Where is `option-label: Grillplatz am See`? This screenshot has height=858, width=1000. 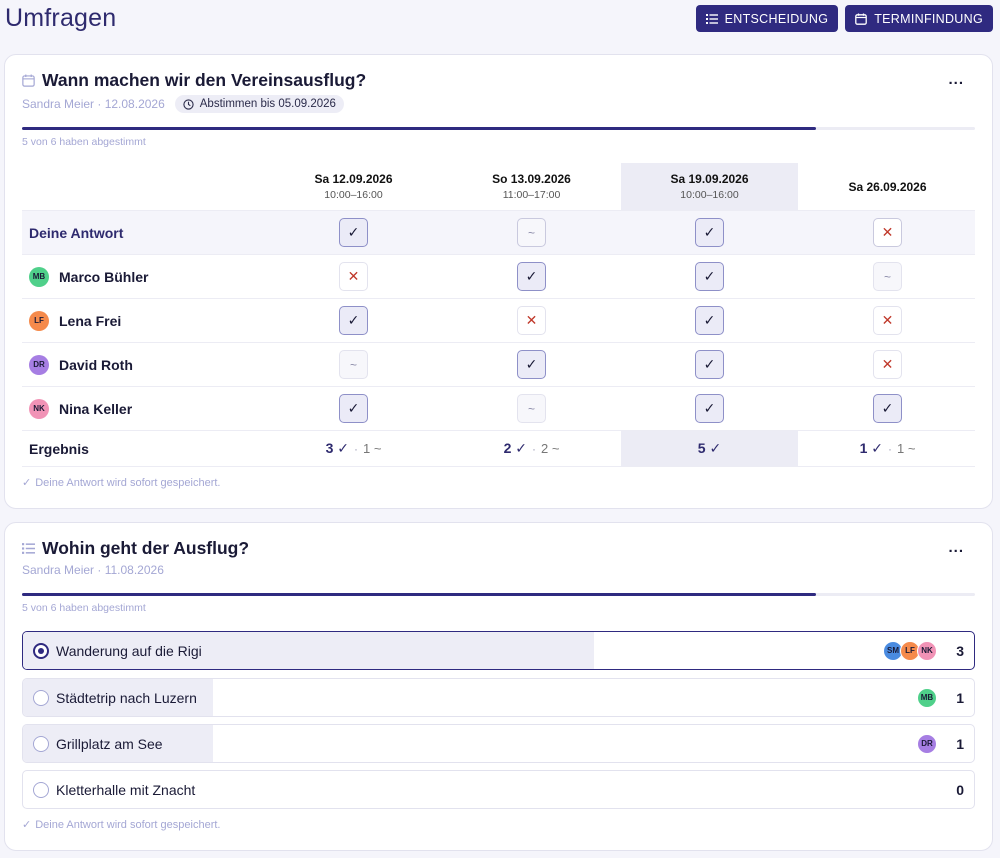 option-label: Grillplatz am See is located at coordinates (109, 743).